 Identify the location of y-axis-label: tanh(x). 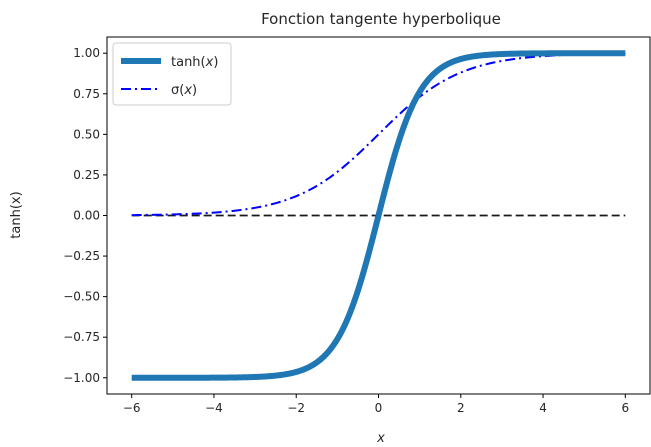
(16, 214).